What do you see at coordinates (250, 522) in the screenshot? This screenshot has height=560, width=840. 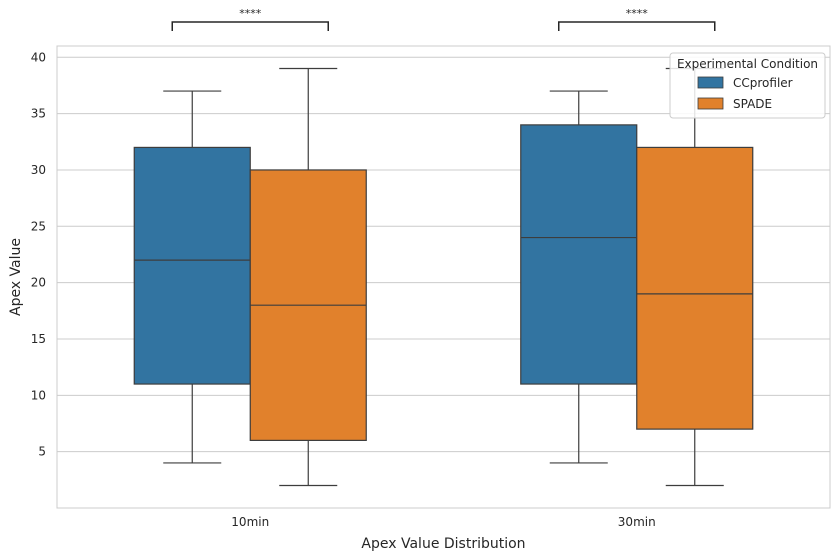 I see `x-tick-label: 10min` at bounding box center [250, 522].